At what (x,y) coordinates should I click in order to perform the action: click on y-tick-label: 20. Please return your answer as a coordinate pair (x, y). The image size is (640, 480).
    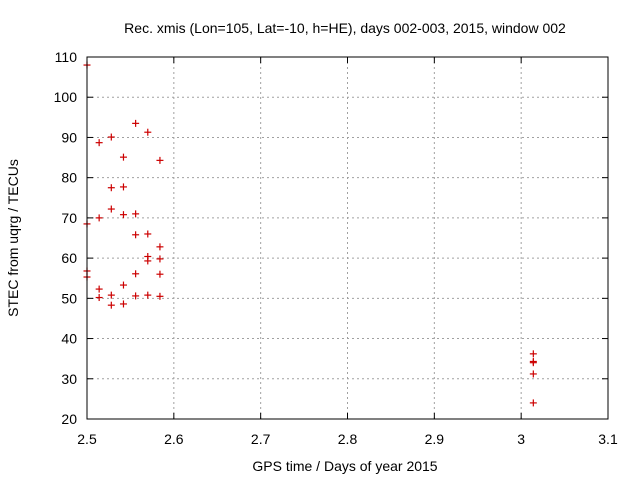
    Looking at the image, I should click on (69, 419).